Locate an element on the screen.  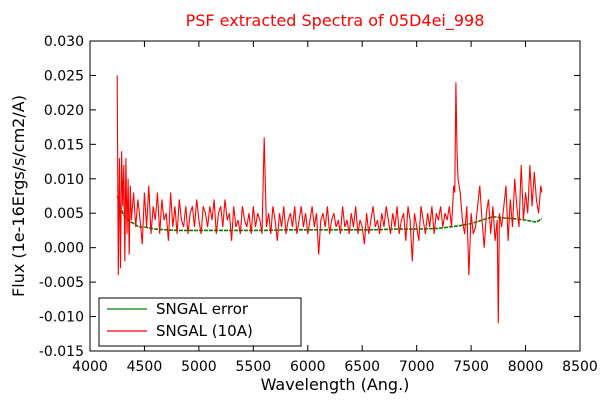
y-axis-label: Flux (1e-16Ergs/s/cm2/A) is located at coordinates (18, 196).